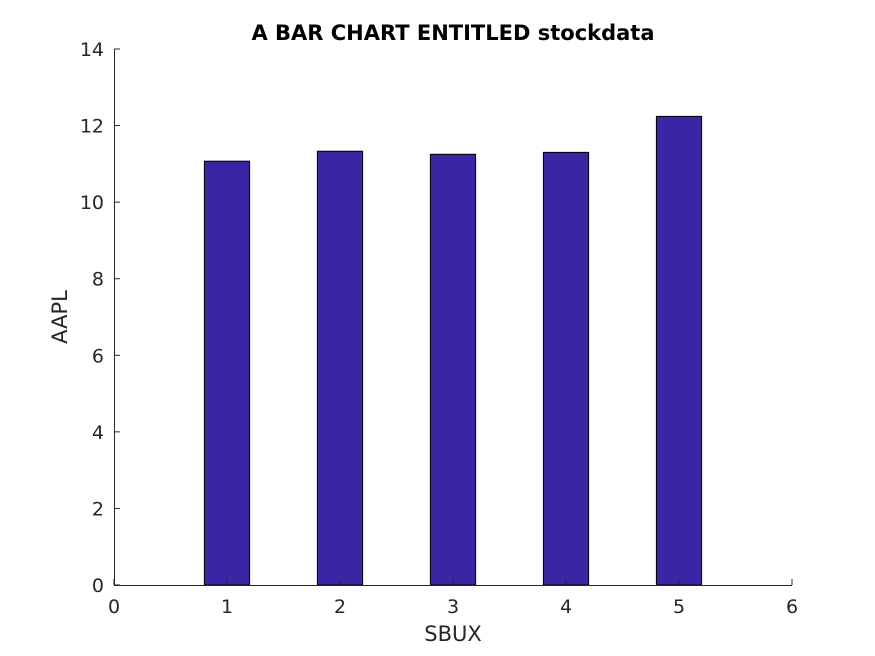 This screenshot has width=875, height=656. I want to click on x-tick-label-1: 1, so click(227, 607).